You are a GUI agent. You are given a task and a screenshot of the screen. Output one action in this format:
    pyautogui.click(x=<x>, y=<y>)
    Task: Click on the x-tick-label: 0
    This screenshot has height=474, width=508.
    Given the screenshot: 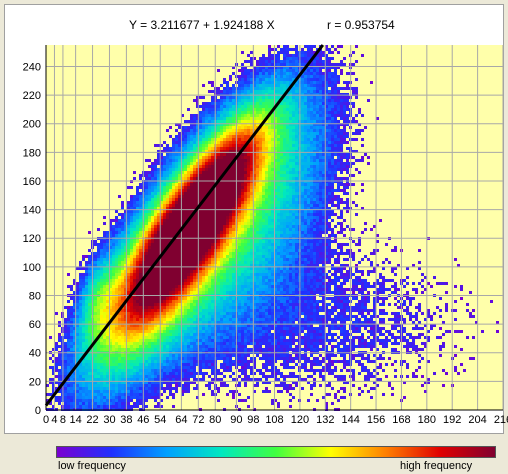 What is the action you would take?
    pyautogui.click(x=46, y=420)
    